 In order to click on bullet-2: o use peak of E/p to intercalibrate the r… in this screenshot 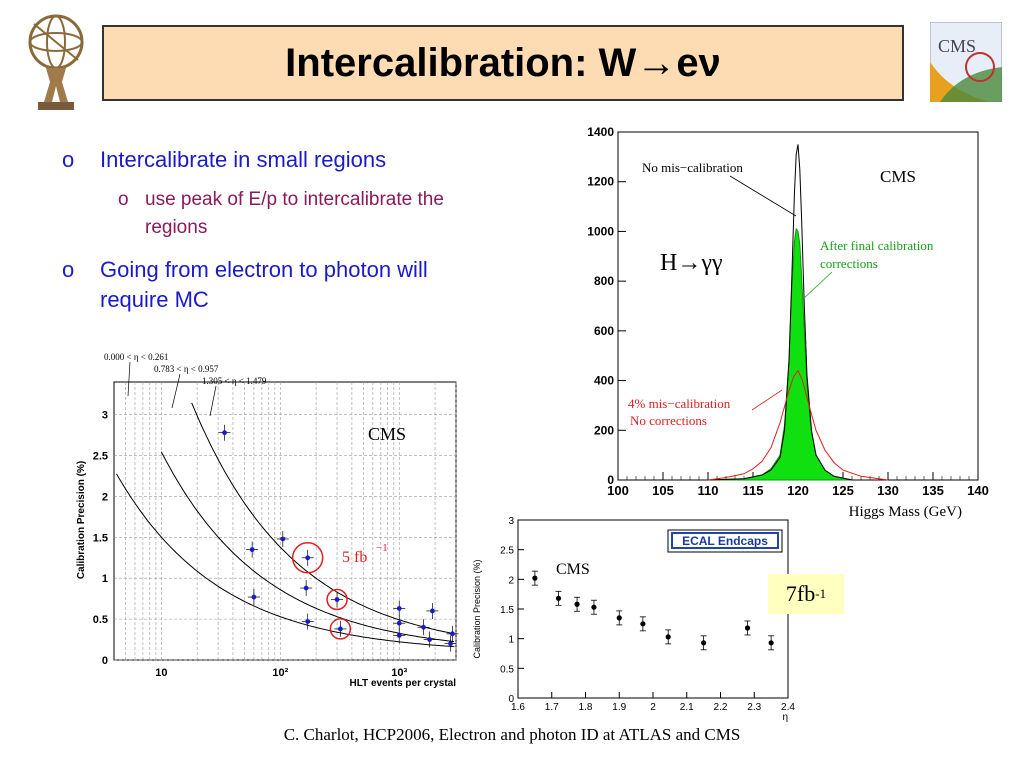, I will do `click(338, 214)`.